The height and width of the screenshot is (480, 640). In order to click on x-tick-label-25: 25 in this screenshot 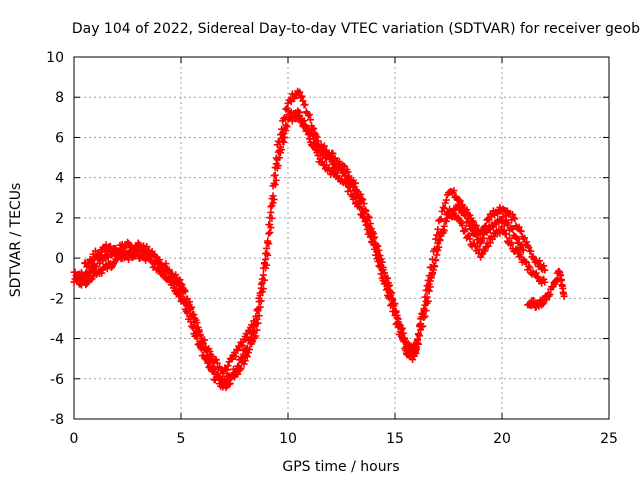, I will do `click(609, 439)`.